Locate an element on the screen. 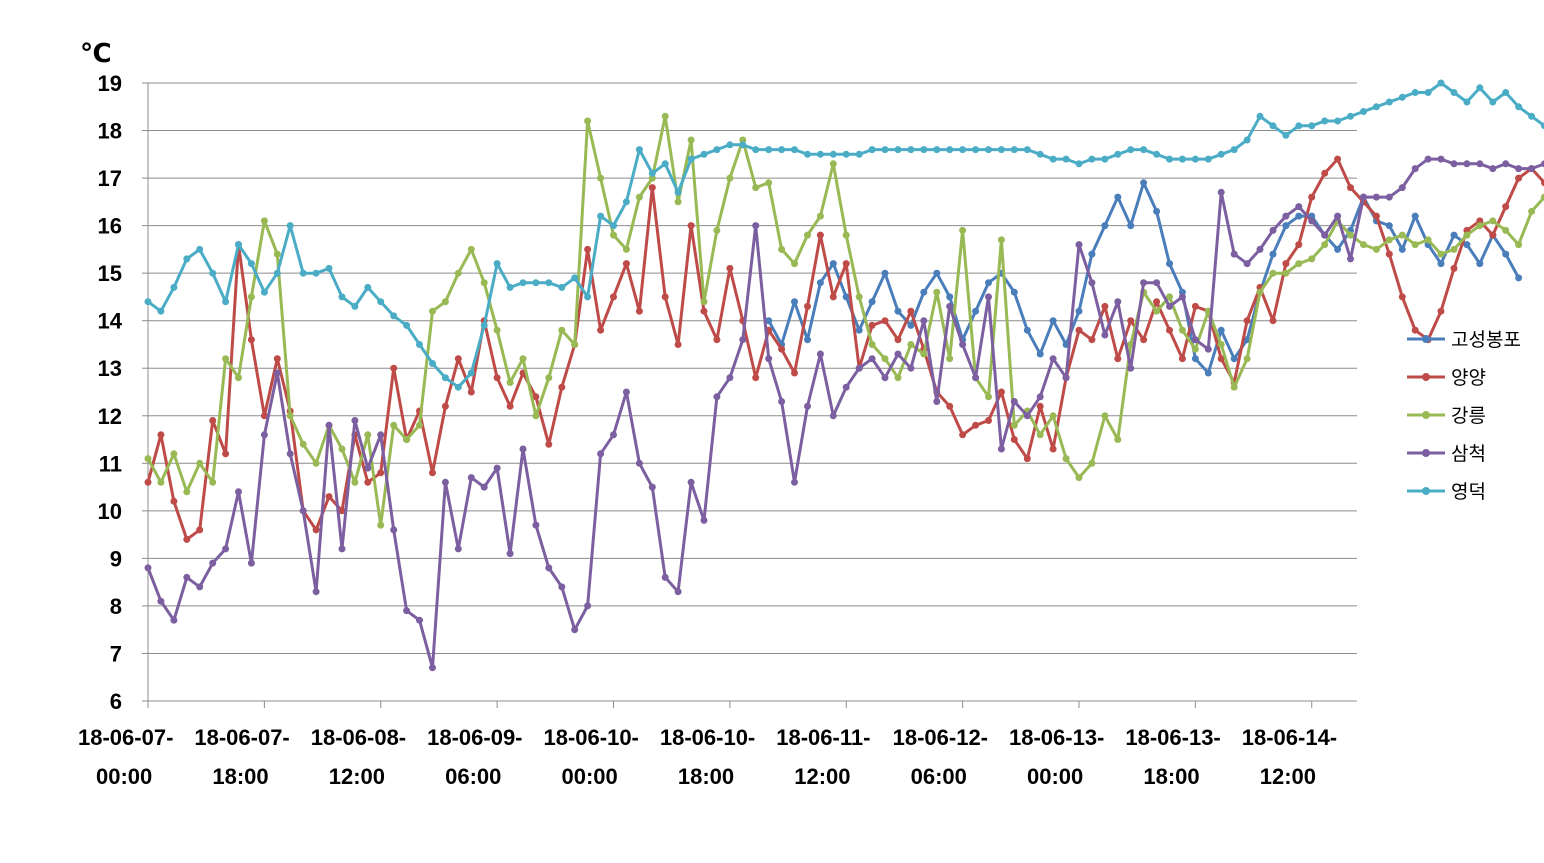  y-tick-label: 14 is located at coordinates (110, 321).